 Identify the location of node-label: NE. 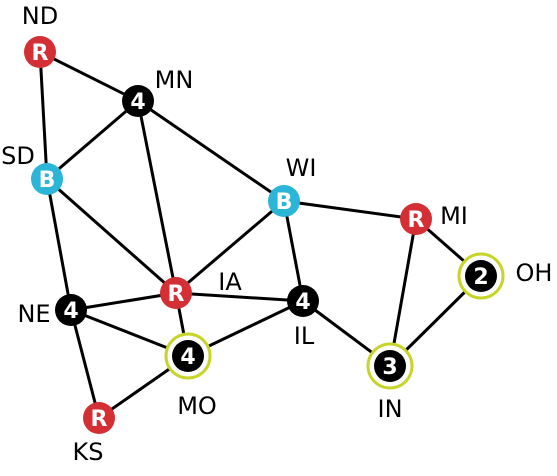
(33, 314).